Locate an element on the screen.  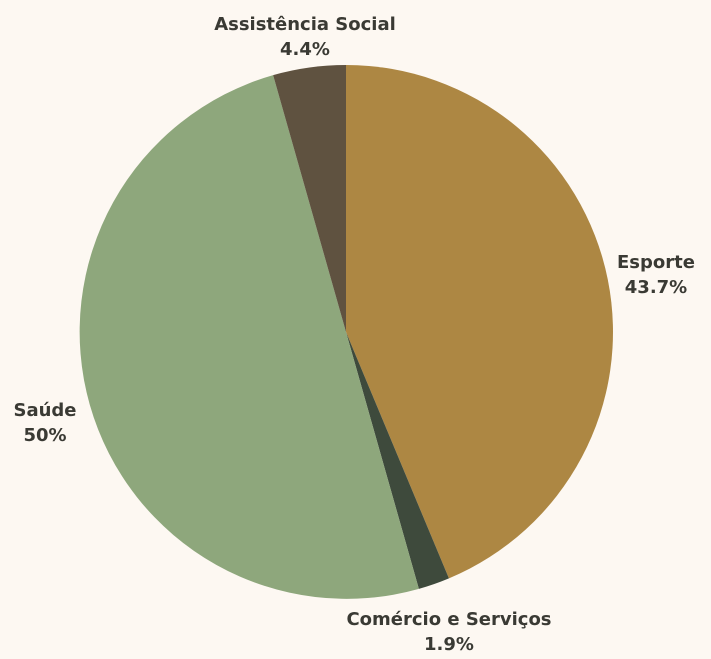
slice-label-saude: Saúde is located at coordinates (44, 410).